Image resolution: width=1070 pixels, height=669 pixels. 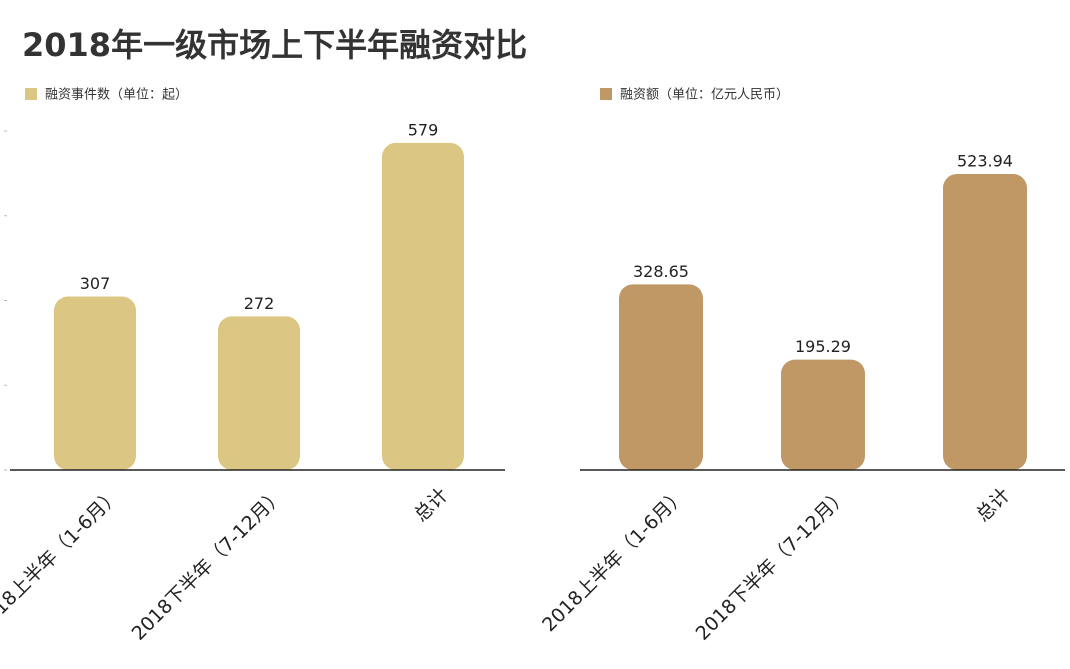 I want to click on page-title: 2018年一级市场上下半年融资对比, so click(x=274, y=45).